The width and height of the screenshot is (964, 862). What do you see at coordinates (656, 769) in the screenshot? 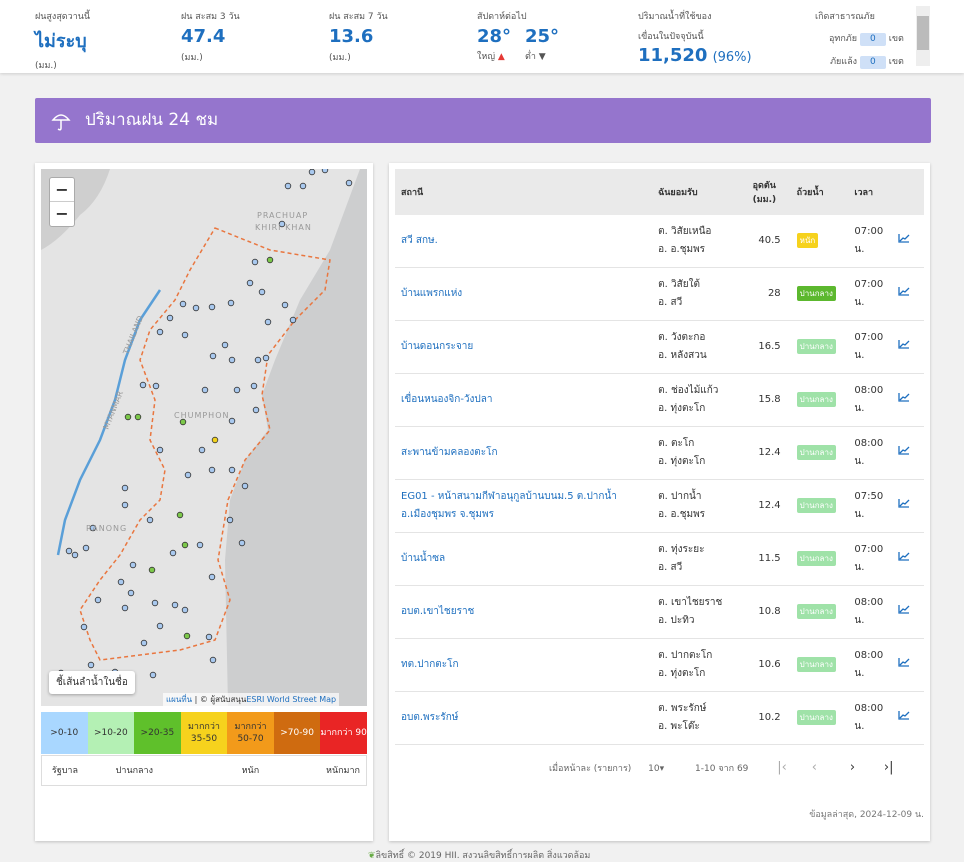
I see `per-page-select: 10▾` at bounding box center [656, 769].